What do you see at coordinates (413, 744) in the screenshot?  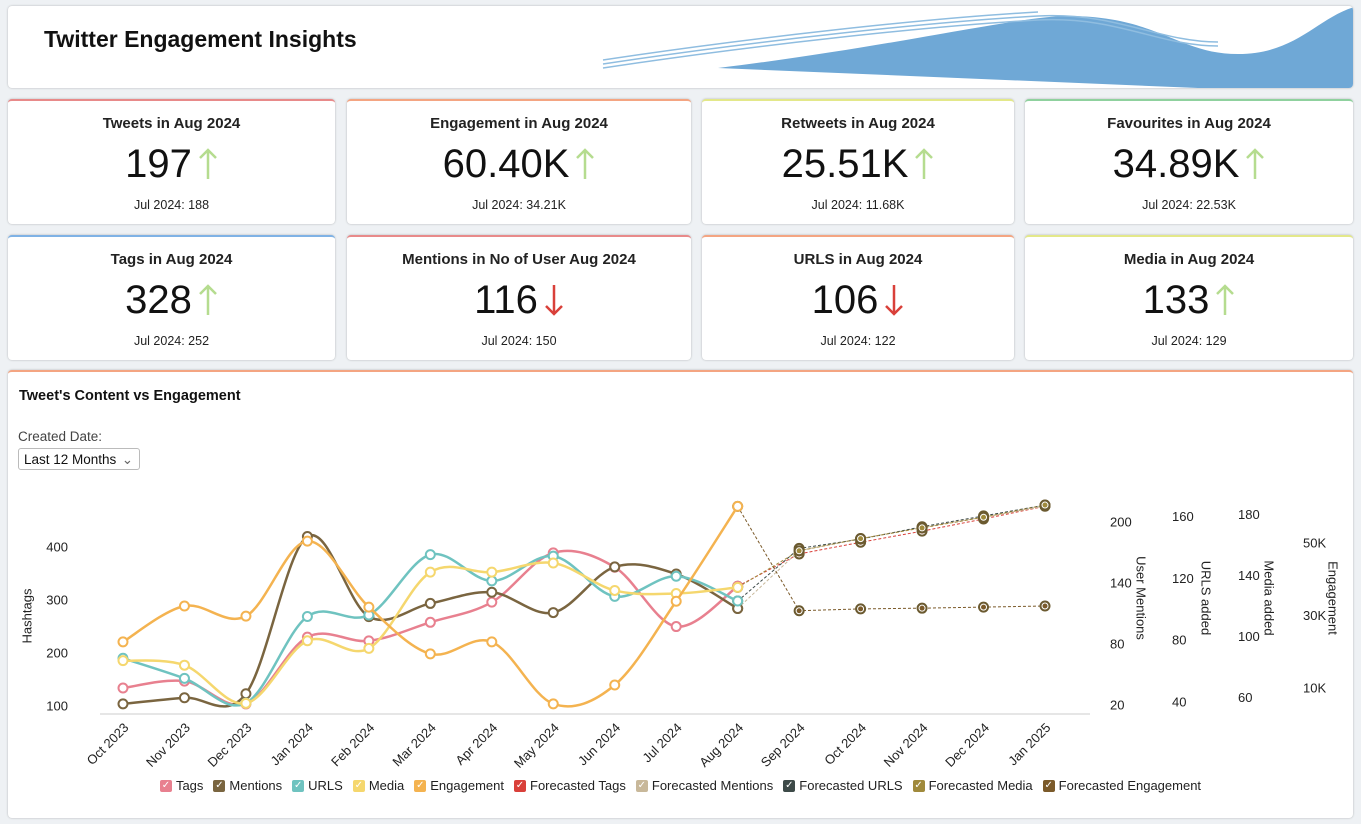 I see `x-tick-label: Mar 2024` at bounding box center [413, 744].